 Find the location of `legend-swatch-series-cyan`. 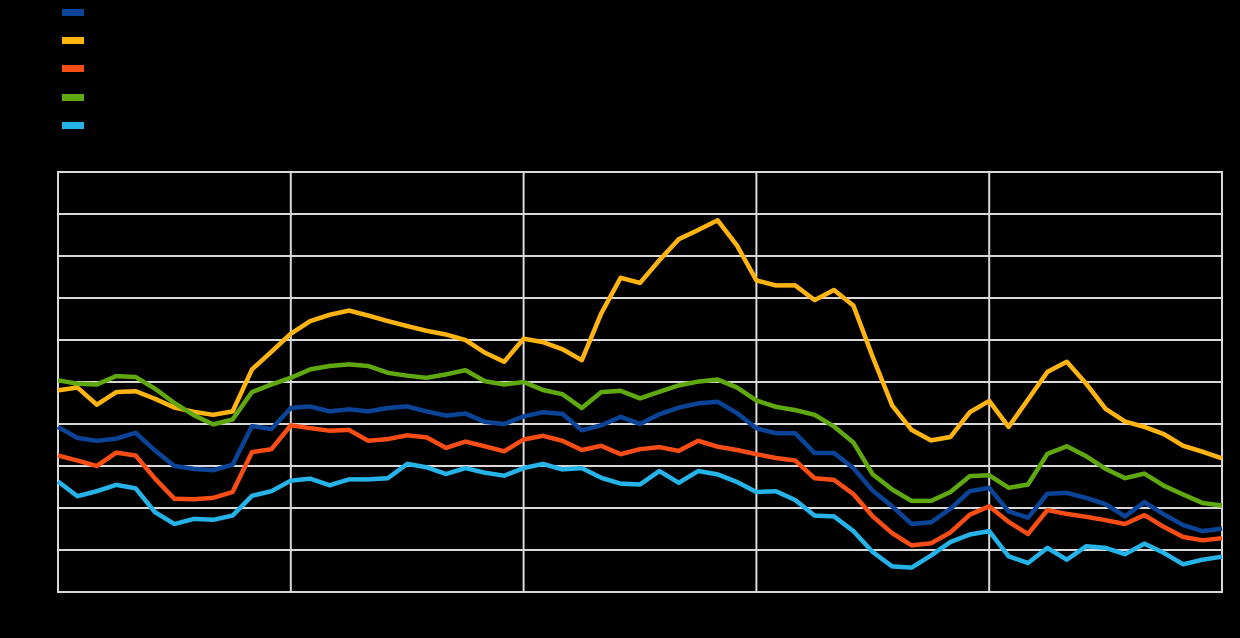

legend-swatch-series-cyan is located at coordinates (73, 125).